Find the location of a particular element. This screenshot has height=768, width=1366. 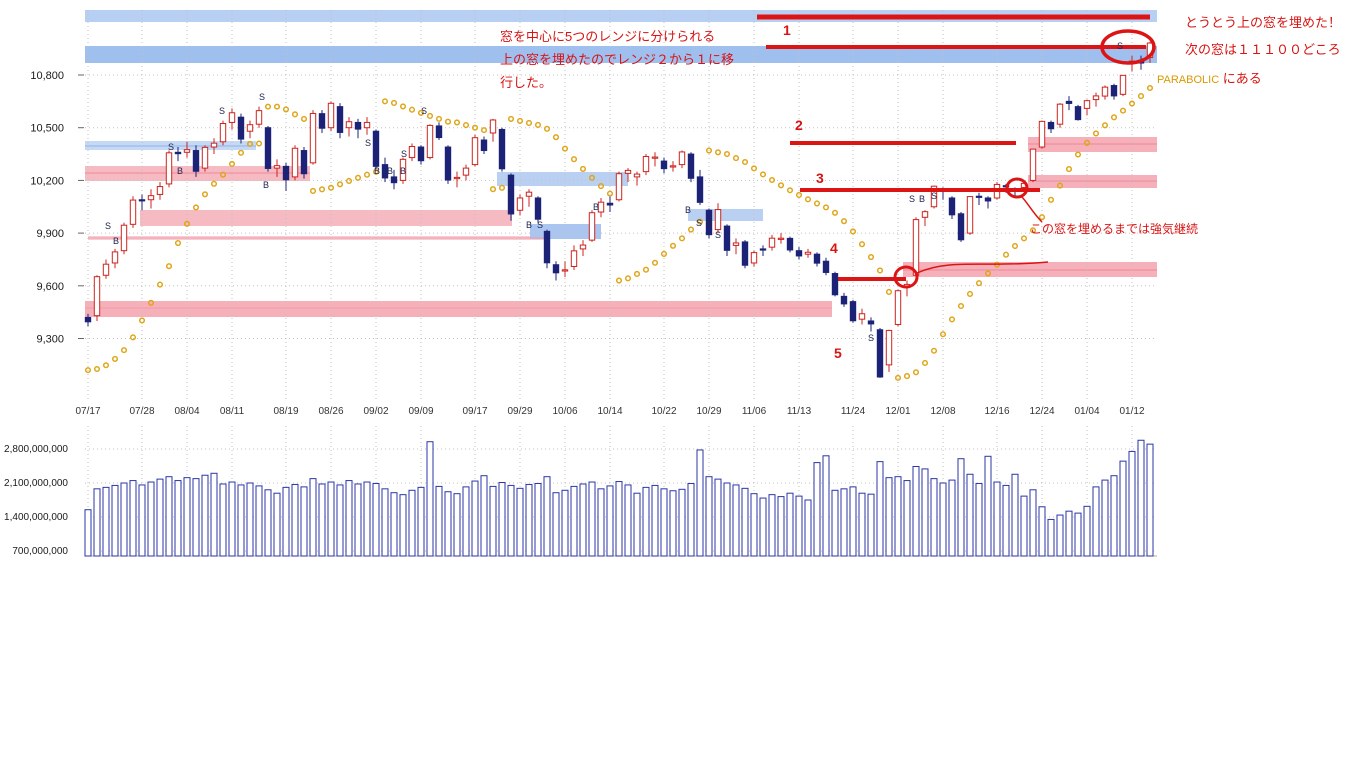

annotation-parabolic-label: PARABOLIC is located at coordinates (1188, 80).